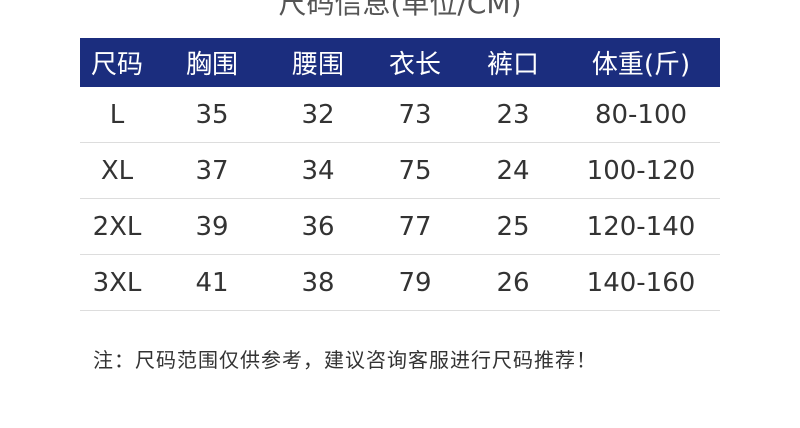  What do you see at coordinates (641, 65) in the screenshot?
I see `header-cell: 体重(斤)` at bounding box center [641, 65].